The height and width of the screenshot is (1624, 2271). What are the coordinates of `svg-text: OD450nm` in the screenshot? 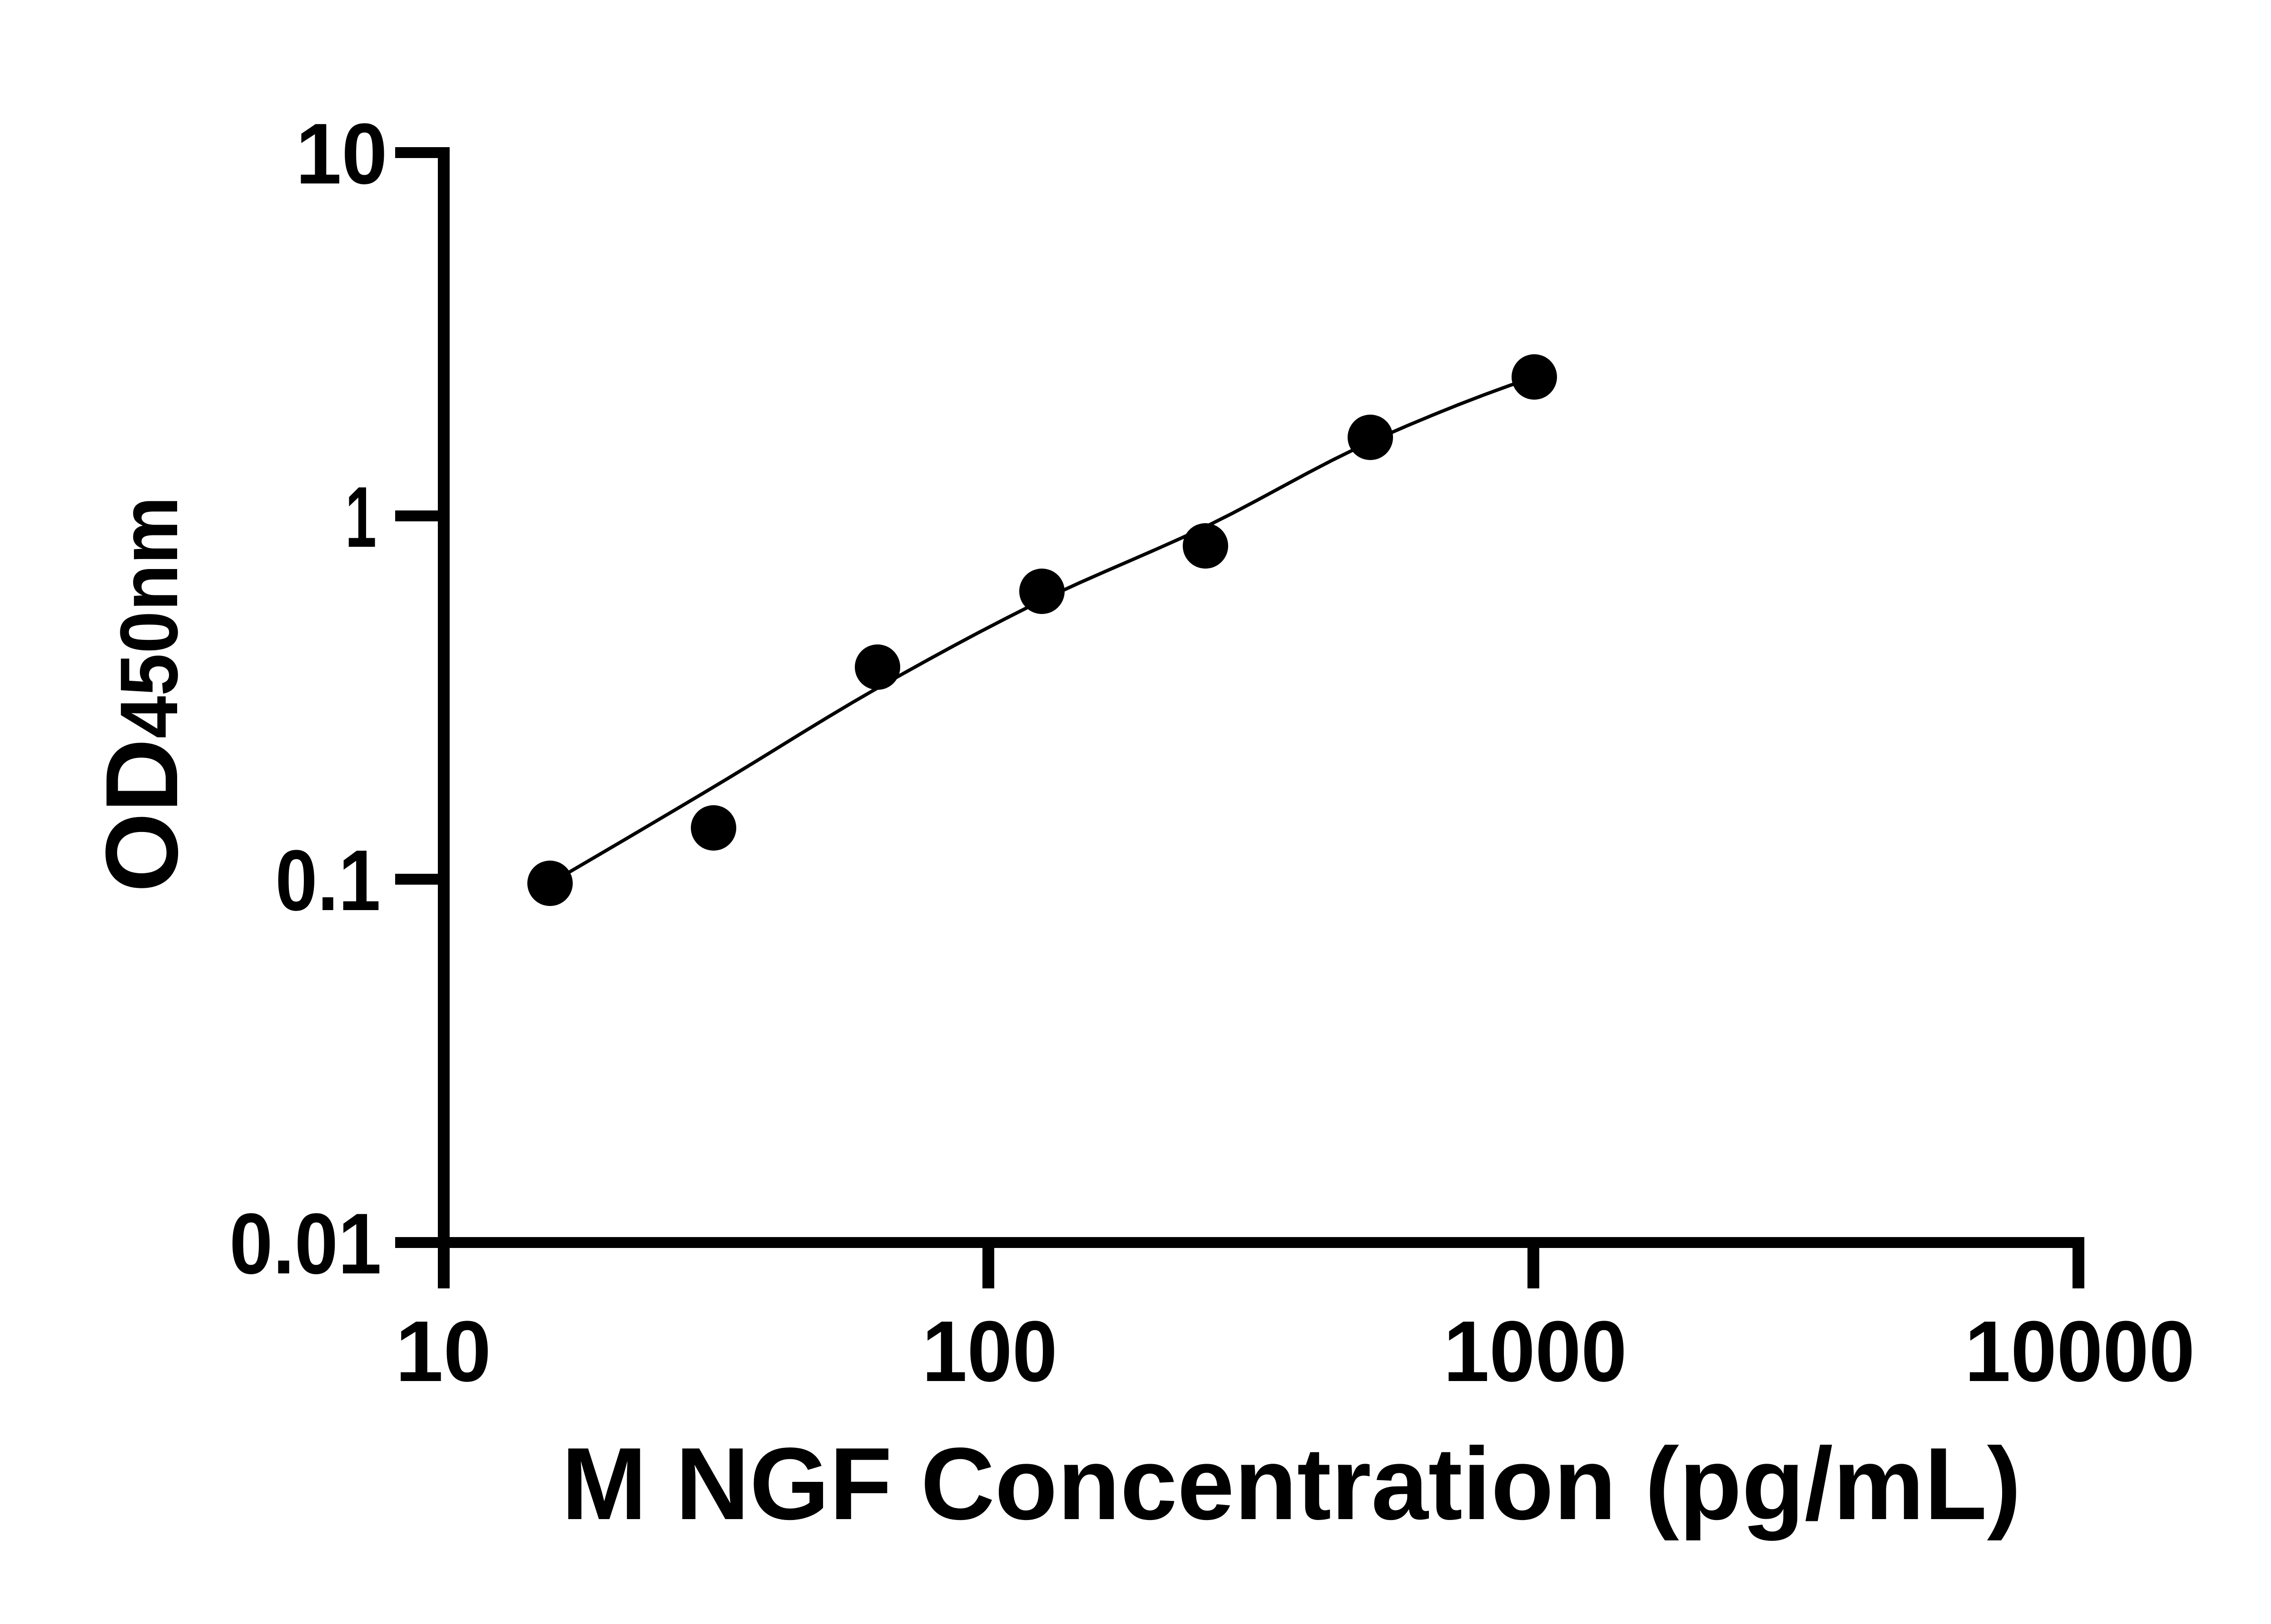 It's located at (141, 694).